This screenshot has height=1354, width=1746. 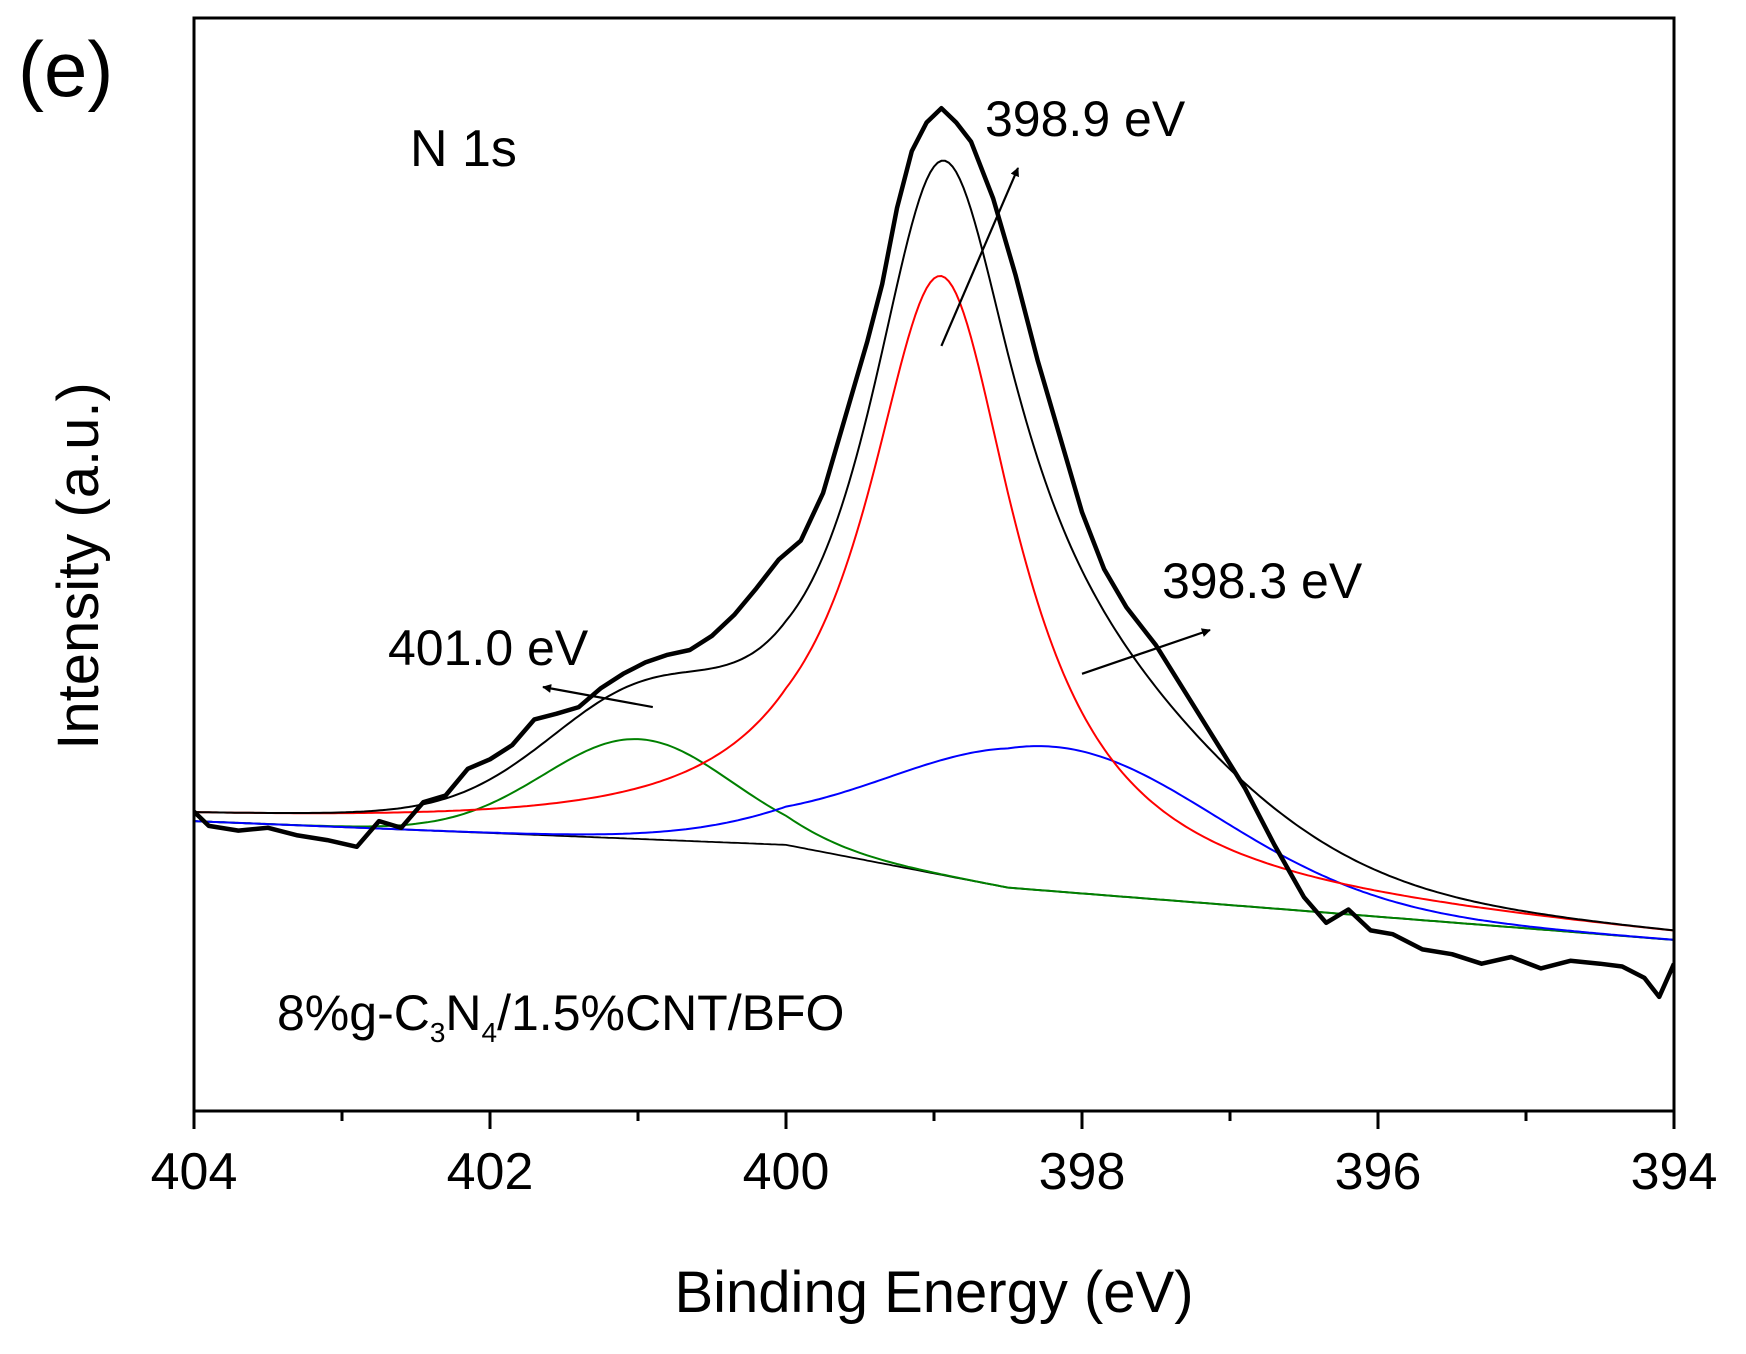 I want to click on sample-label-prefix: 8%g-C, so click(x=353, y=1013).